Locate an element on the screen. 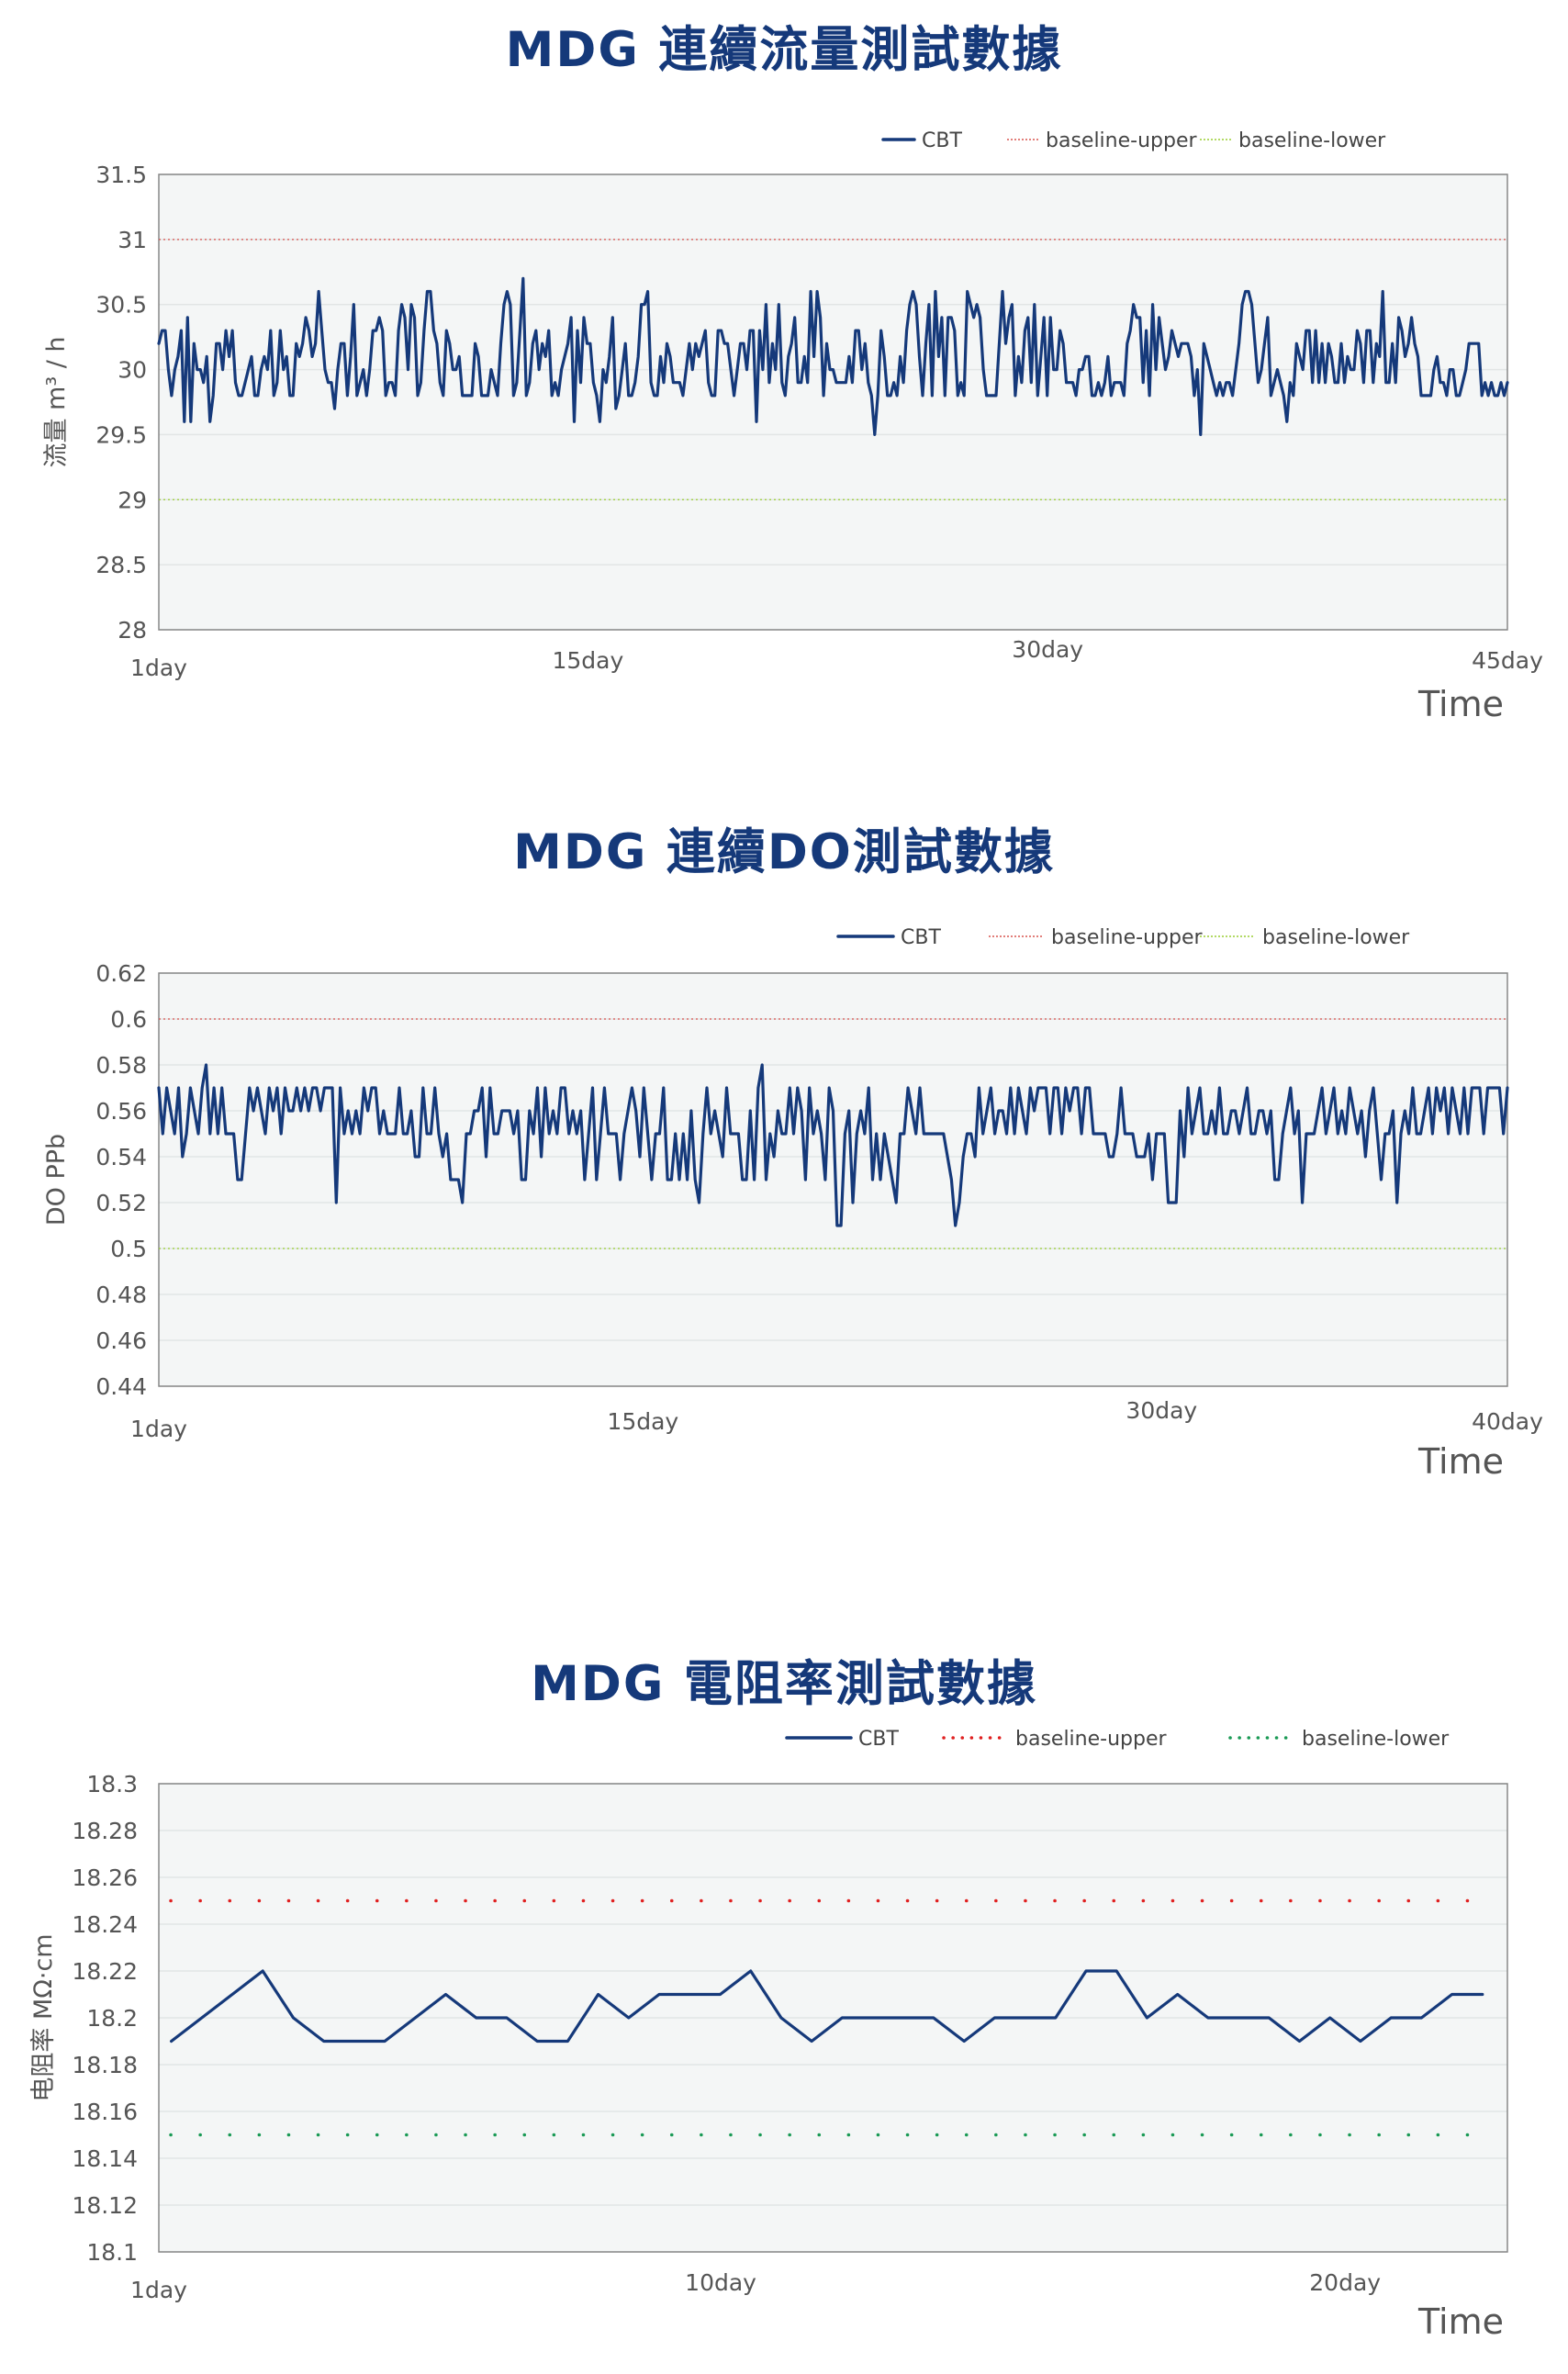  plot-area is located at coordinates (833, 1179).